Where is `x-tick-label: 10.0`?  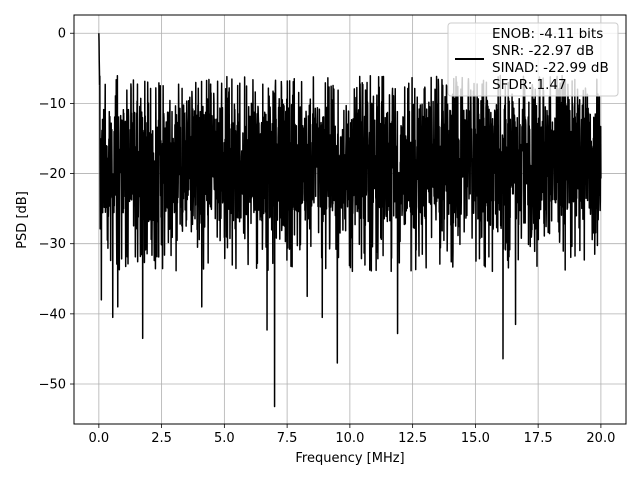 x-tick-label: 10.0 is located at coordinates (349, 438).